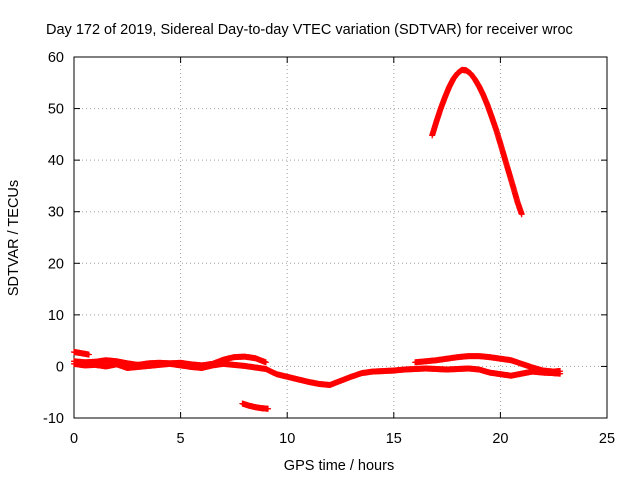  What do you see at coordinates (607, 439) in the screenshot?
I see `x-tick-label: 25` at bounding box center [607, 439].